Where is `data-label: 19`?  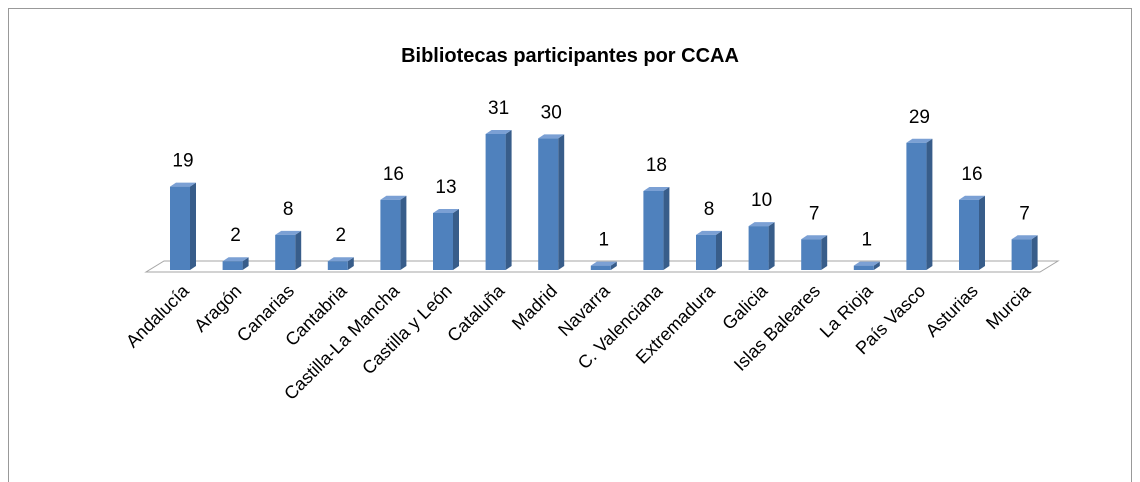
data-label: 19 is located at coordinates (182, 161).